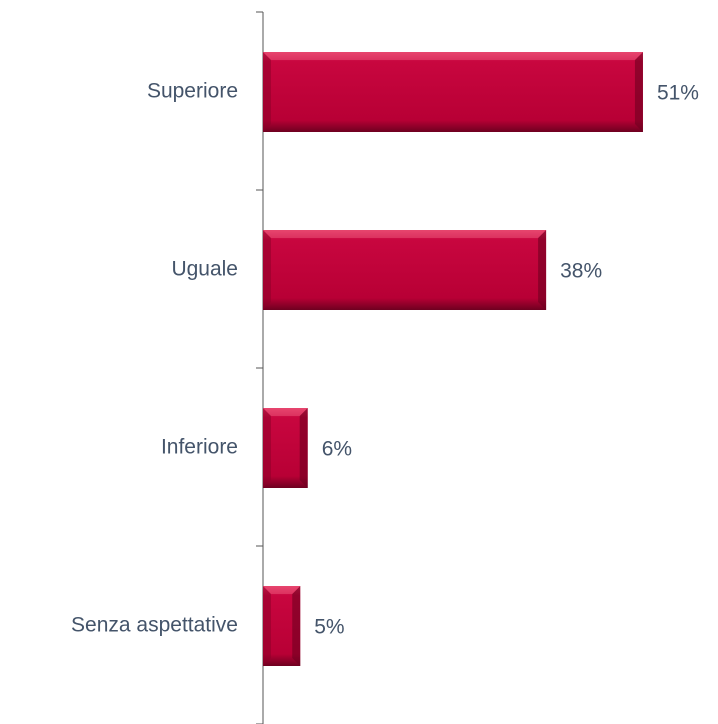 This screenshot has height=724, width=718. I want to click on y-tick-label: Inferiore, so click(199, 447).